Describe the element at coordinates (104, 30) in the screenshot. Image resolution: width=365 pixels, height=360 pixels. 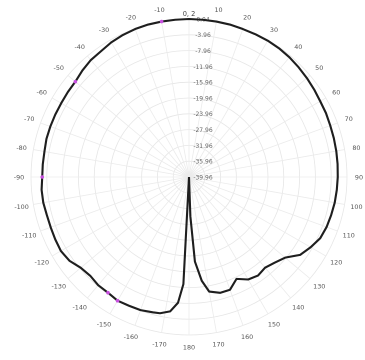
I see `angle-tick-label: -30` at that location.